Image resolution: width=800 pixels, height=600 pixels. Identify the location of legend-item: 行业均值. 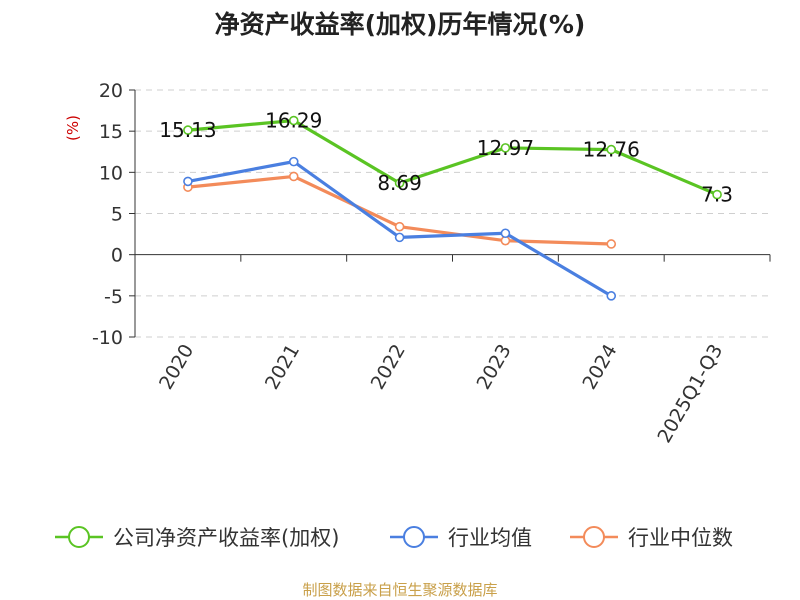
(461, 538).